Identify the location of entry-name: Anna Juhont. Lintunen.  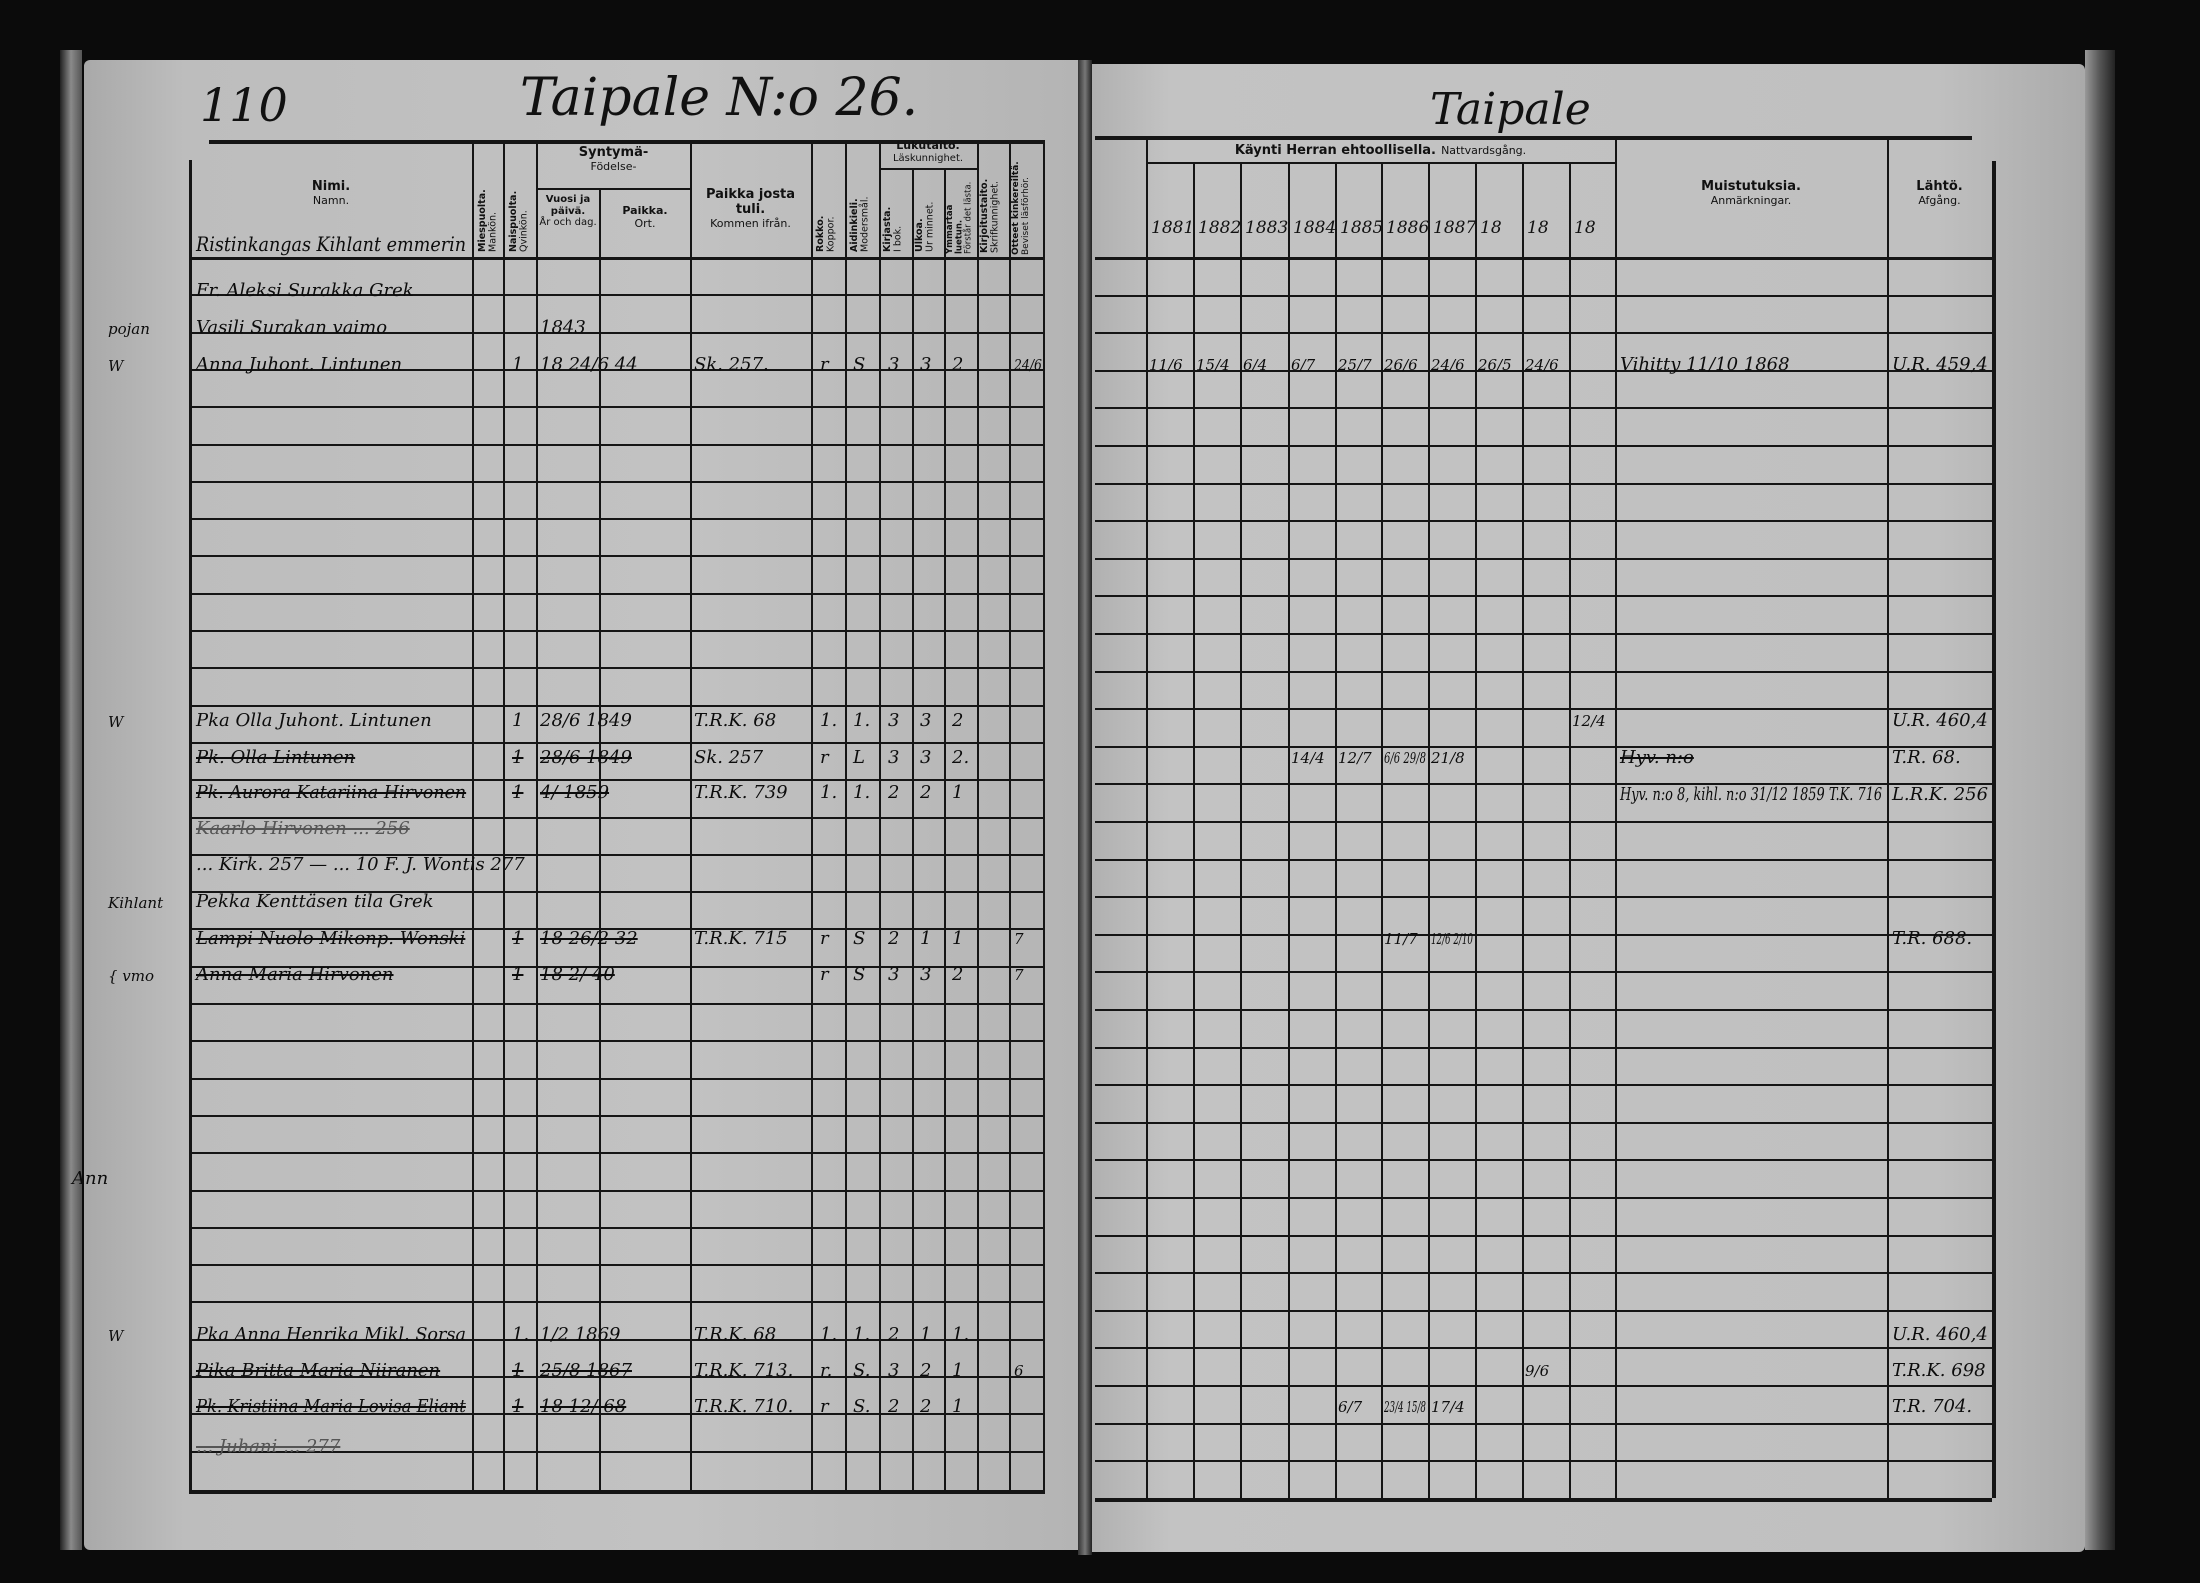
(299, 364).